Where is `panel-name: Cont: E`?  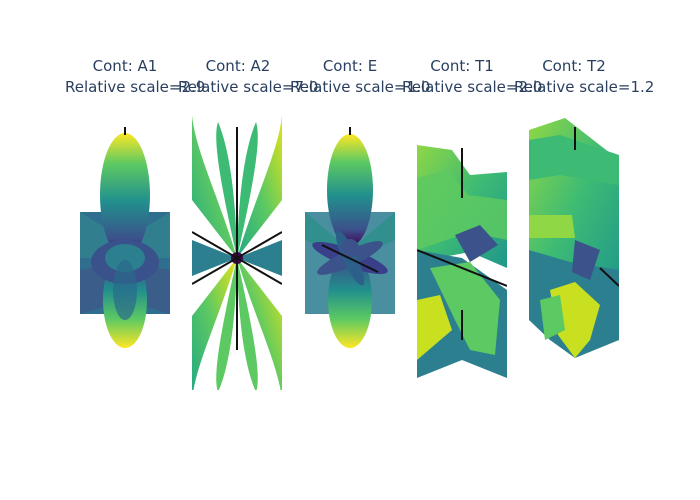
panel-name: Cont: E is located at coordinates (350, 66).